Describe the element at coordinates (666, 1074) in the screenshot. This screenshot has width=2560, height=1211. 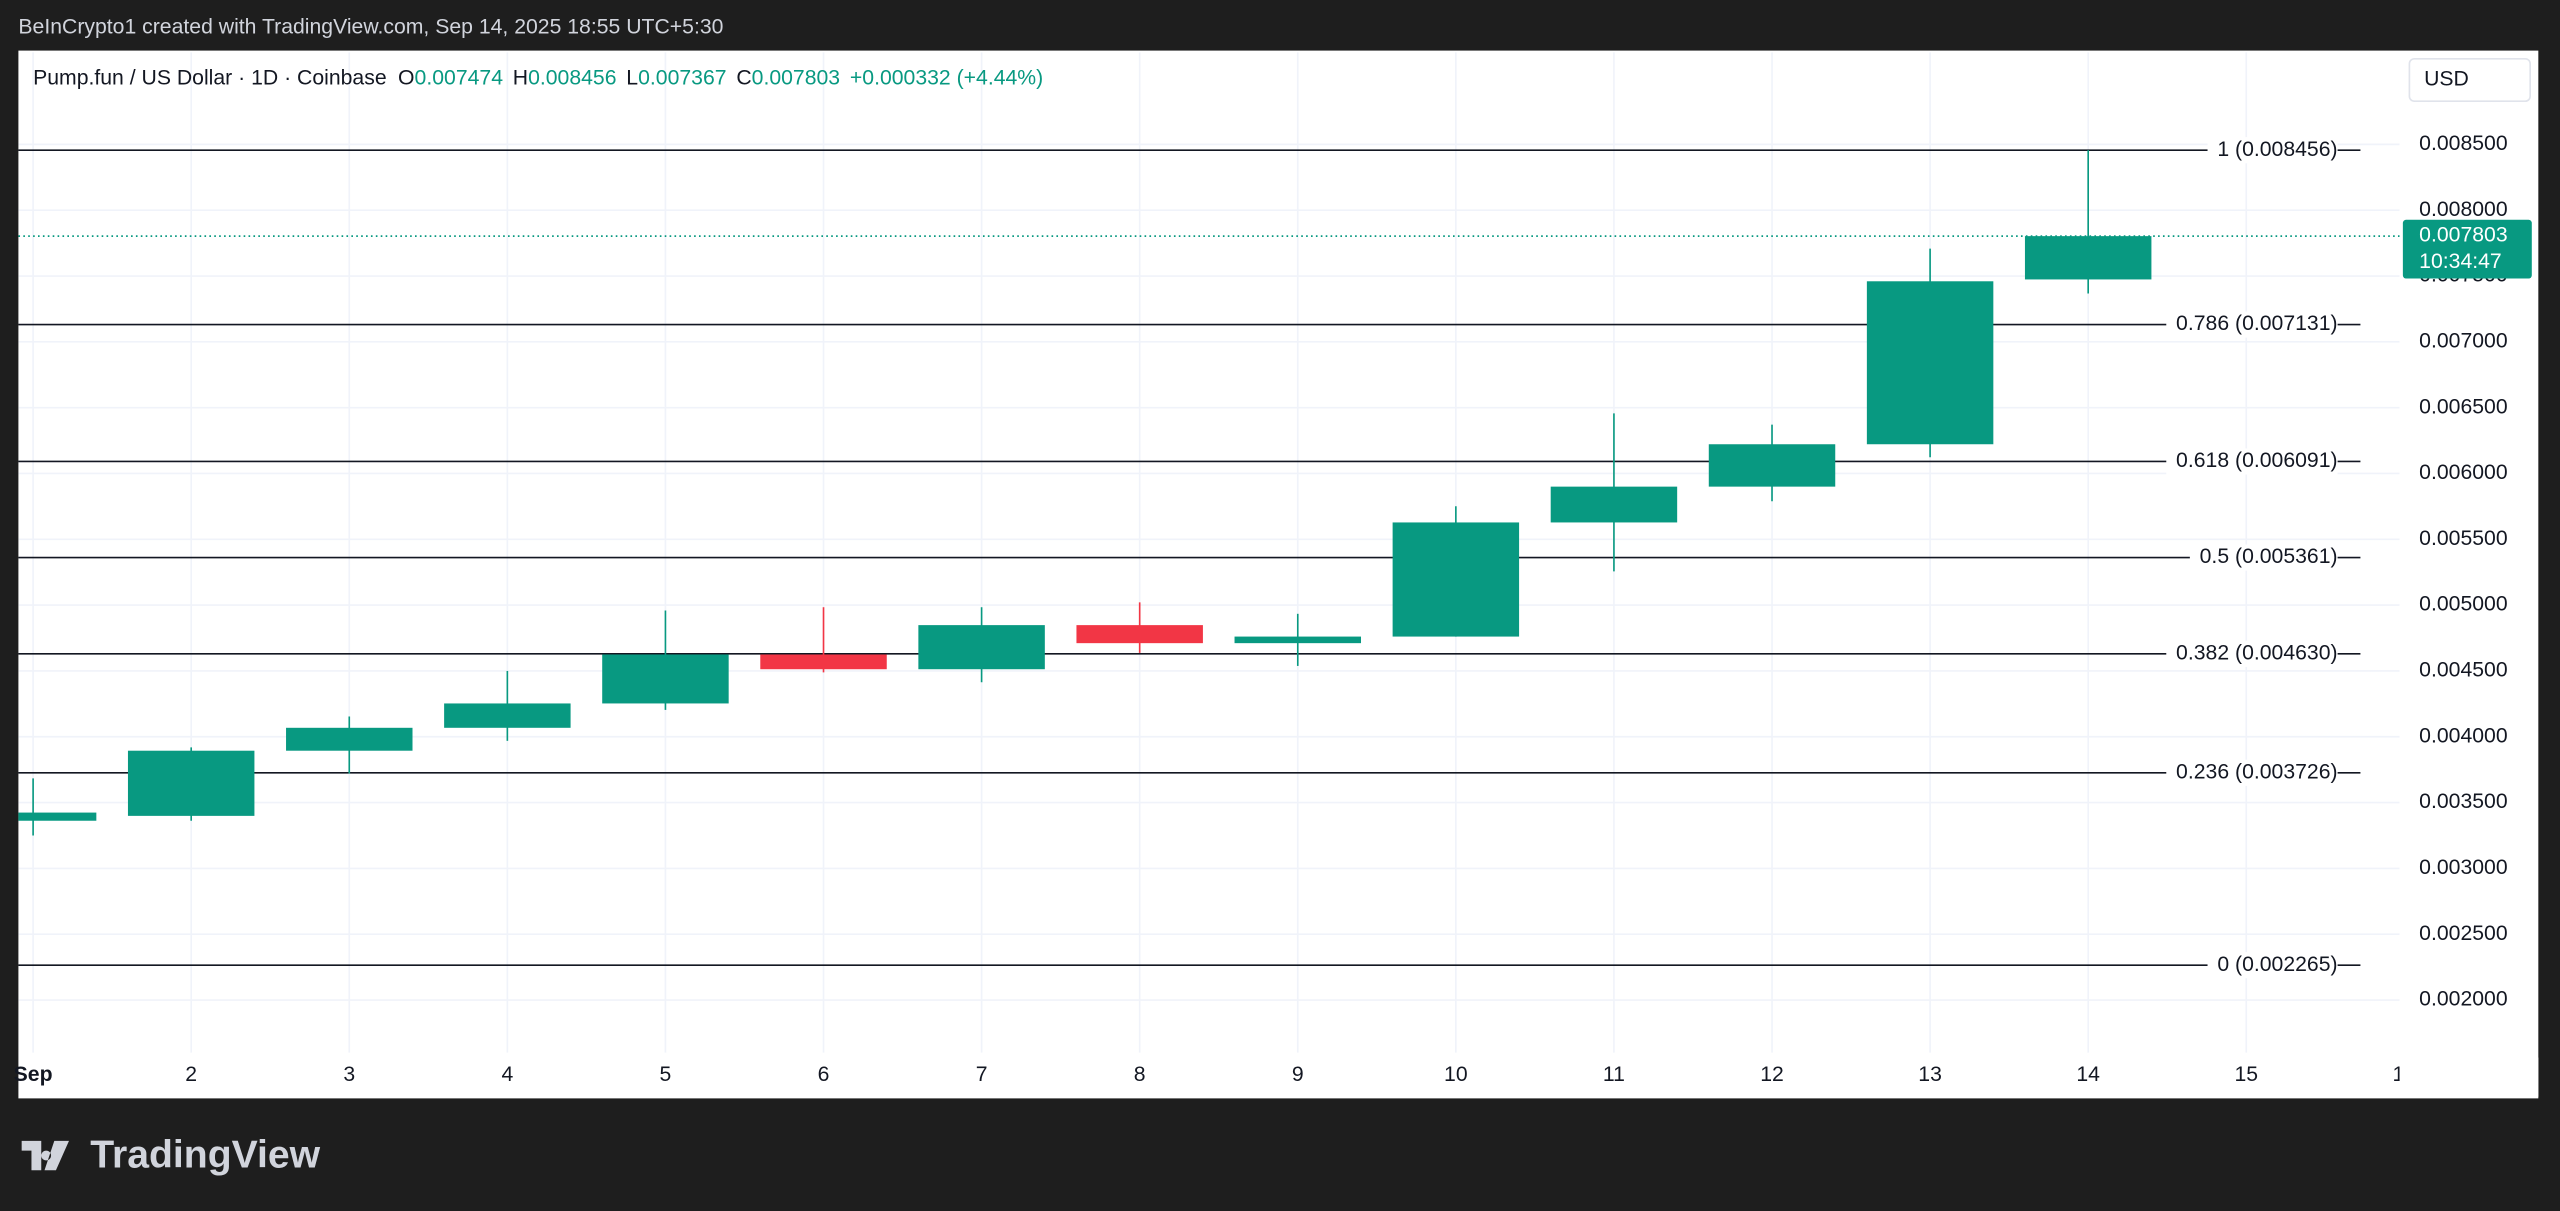
I see `x-tick-label: 5` at that location.